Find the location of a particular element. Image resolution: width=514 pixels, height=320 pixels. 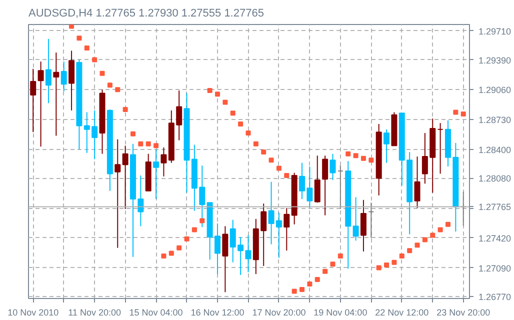

x-tick-label: 15 Nov 04:00 is located at coordinates (156, 313).